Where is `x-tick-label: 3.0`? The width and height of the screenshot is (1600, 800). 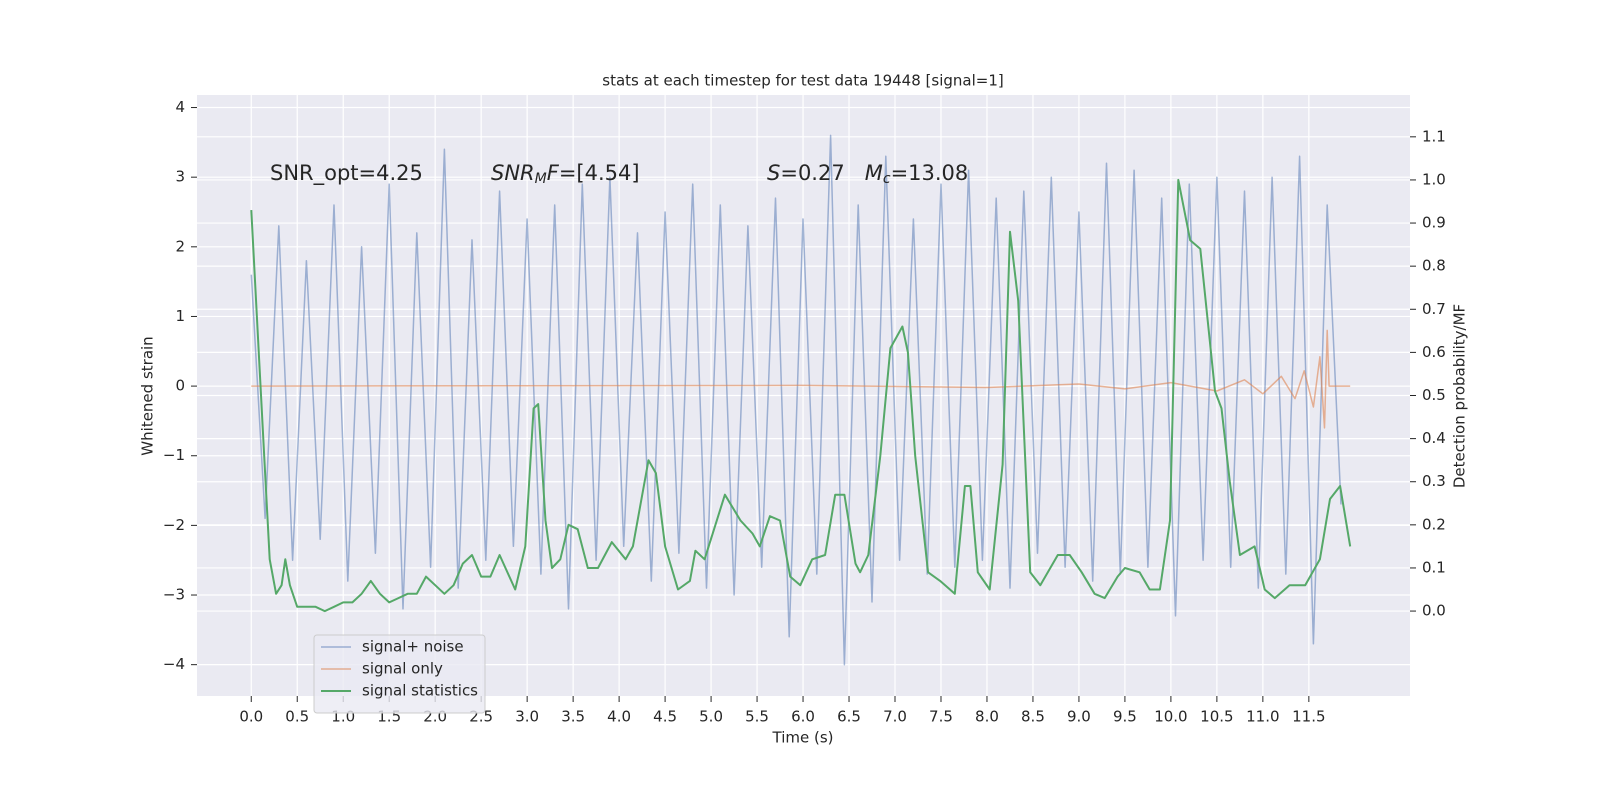 x-tick-label: 3.0 is located at coordinates (527, 717).